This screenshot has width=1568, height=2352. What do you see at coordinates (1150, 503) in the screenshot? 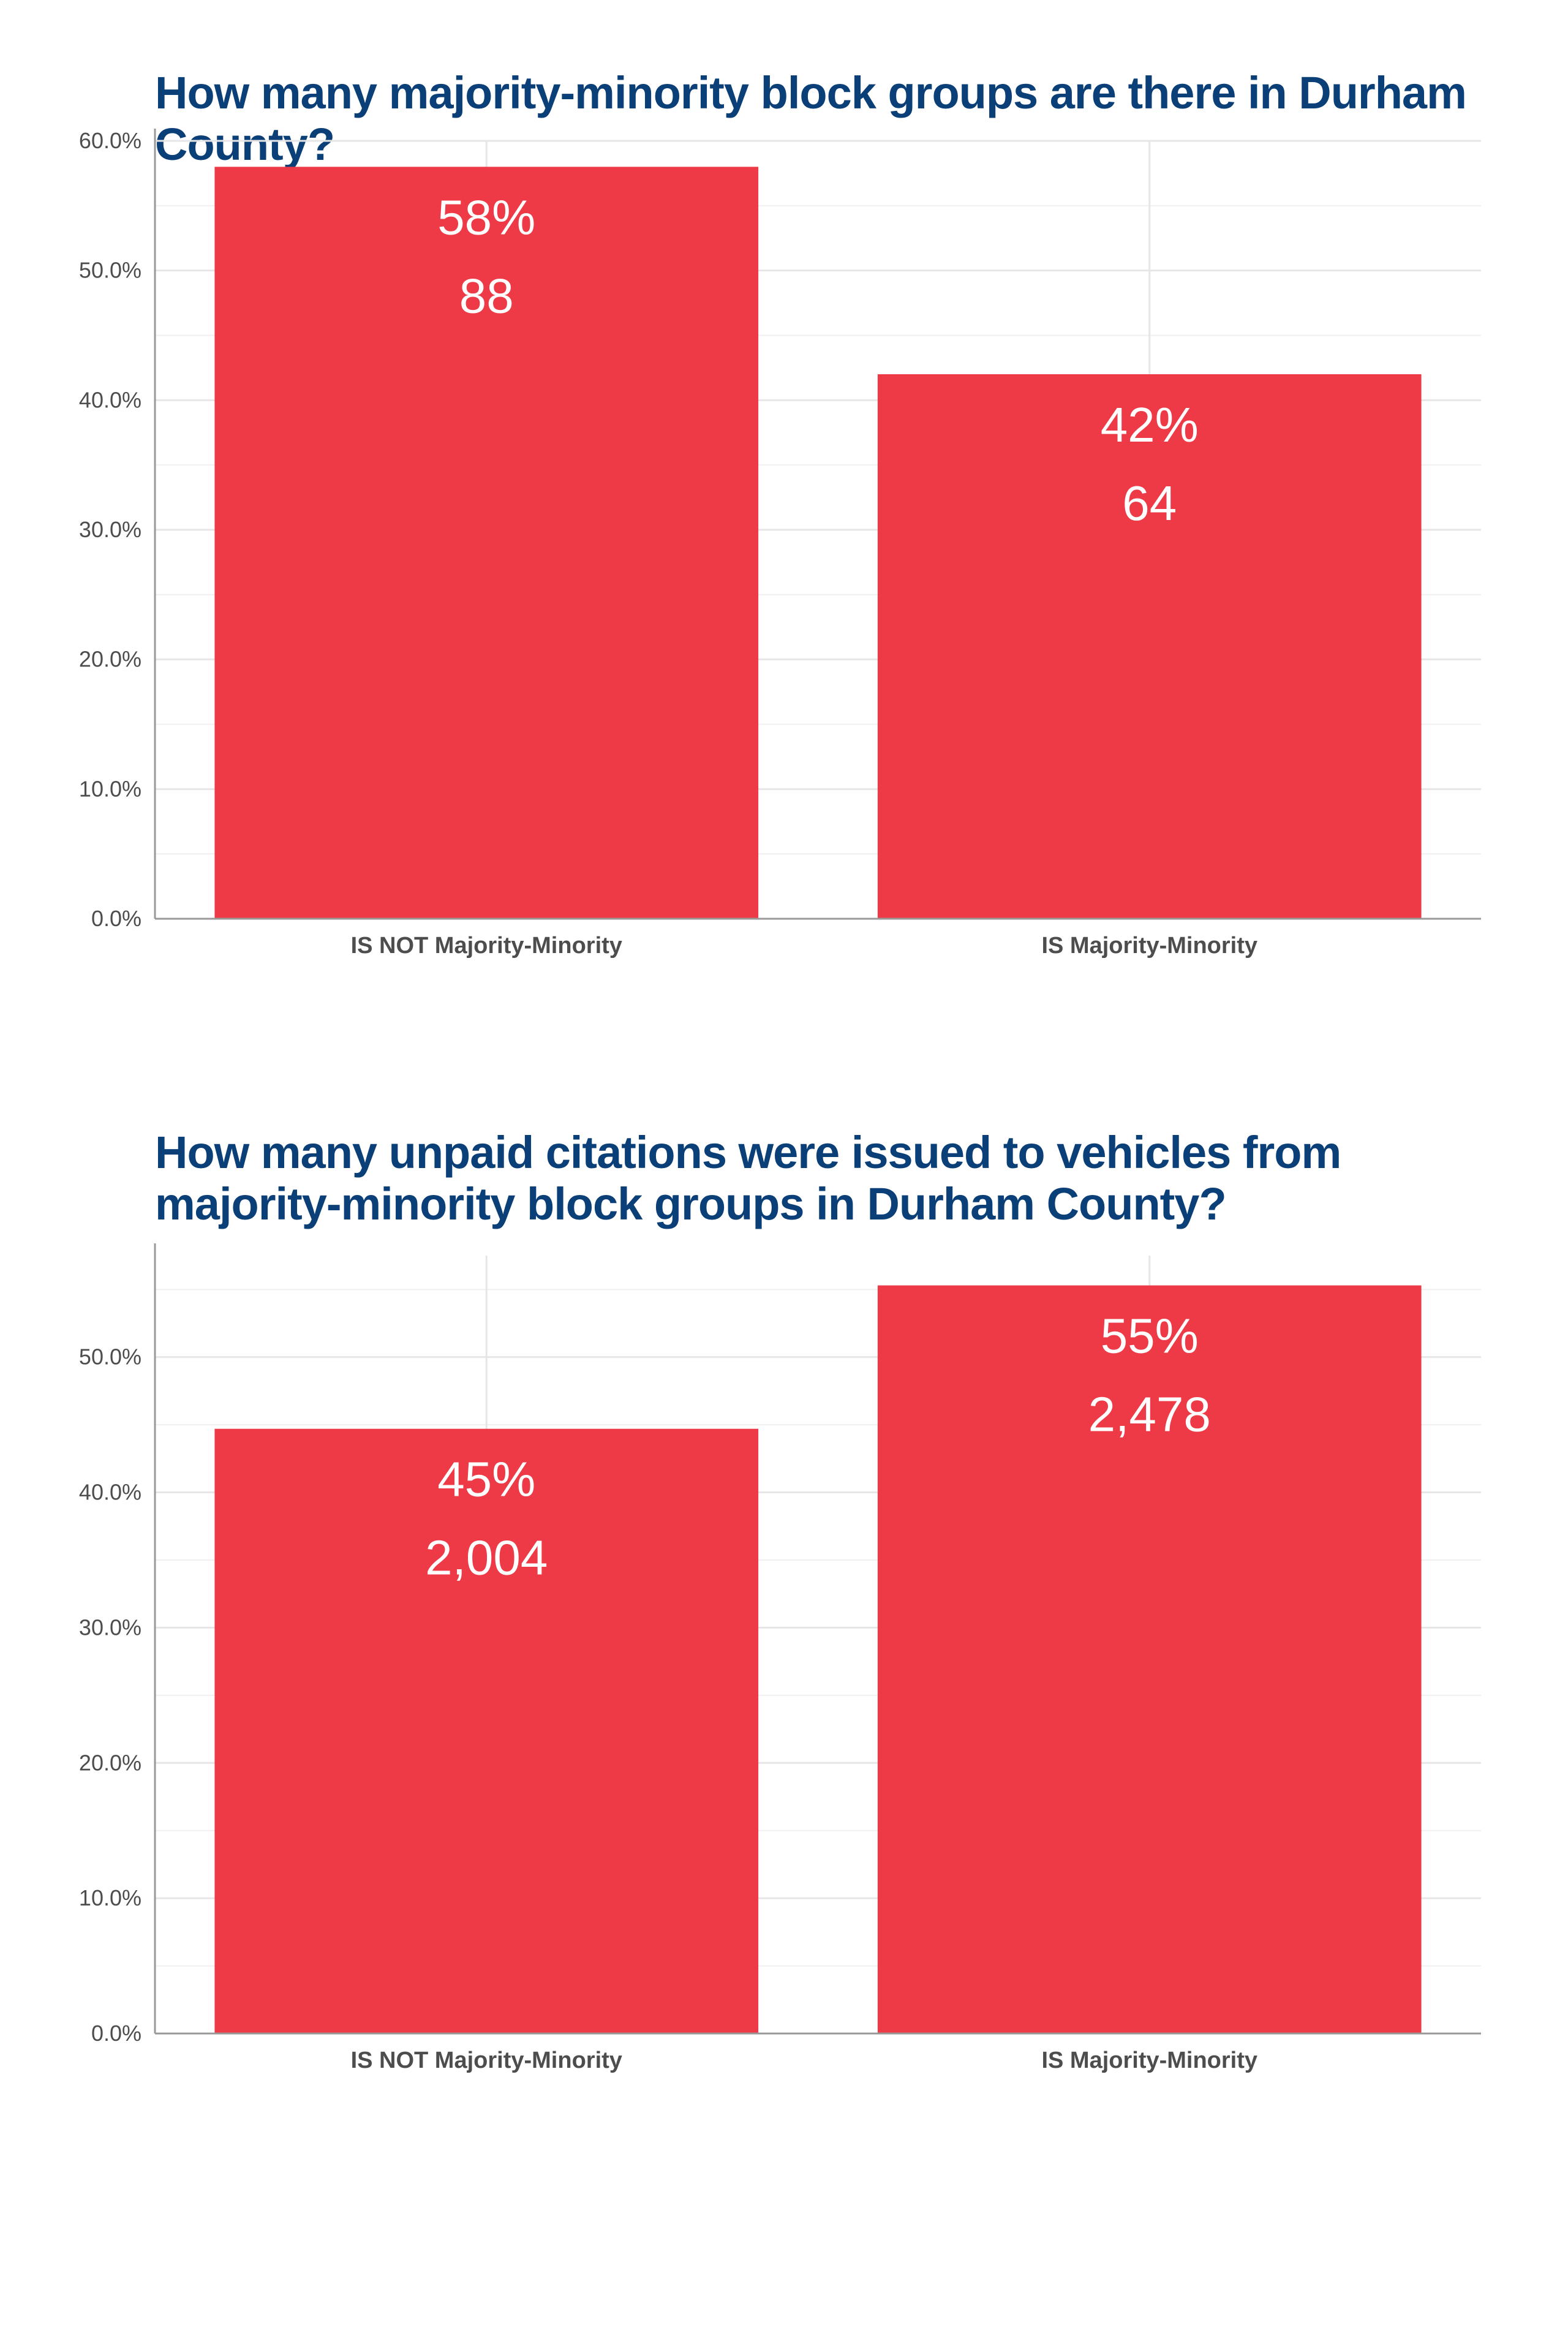
I see `bar-count-label: 64` at bounding box center [1150, 503].